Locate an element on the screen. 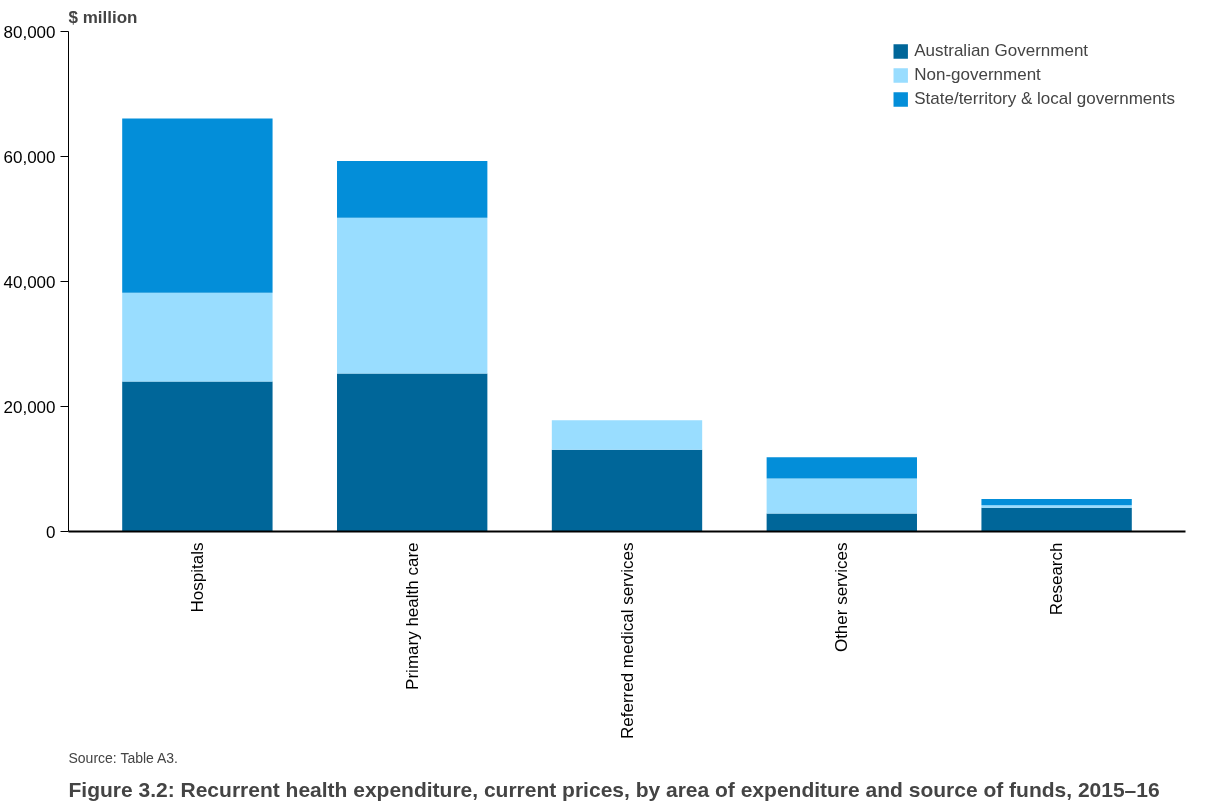  text: Figure 3.2: Recurrent health expenditure, current prices, by area of expenditure and source of funds, 2015–16 is located at coordinates (614, 789).